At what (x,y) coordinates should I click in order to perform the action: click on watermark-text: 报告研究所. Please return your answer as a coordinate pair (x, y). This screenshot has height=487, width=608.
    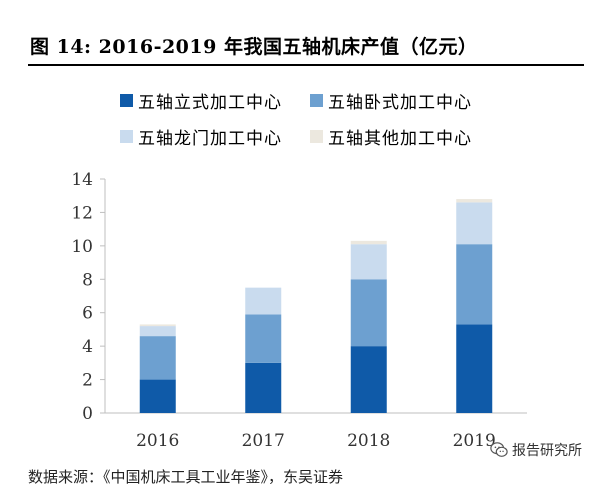
    Looking at the image, I should click on (547, 451).